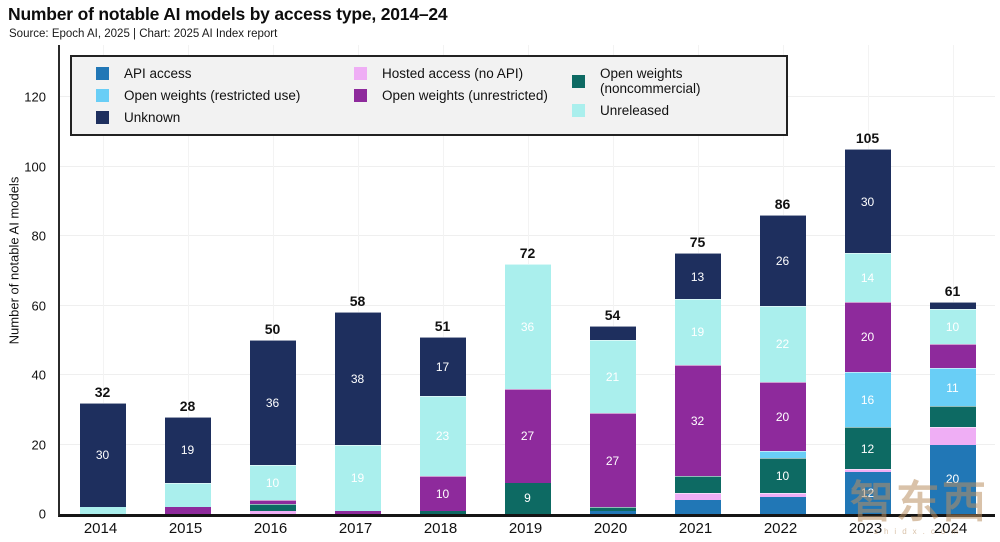 The image size is (1000, 542). Describe the element at coordinates (26, 283) in the screenshot. I see `y-axis-ticks: 0 20 40 60 80 100 120` at that location.